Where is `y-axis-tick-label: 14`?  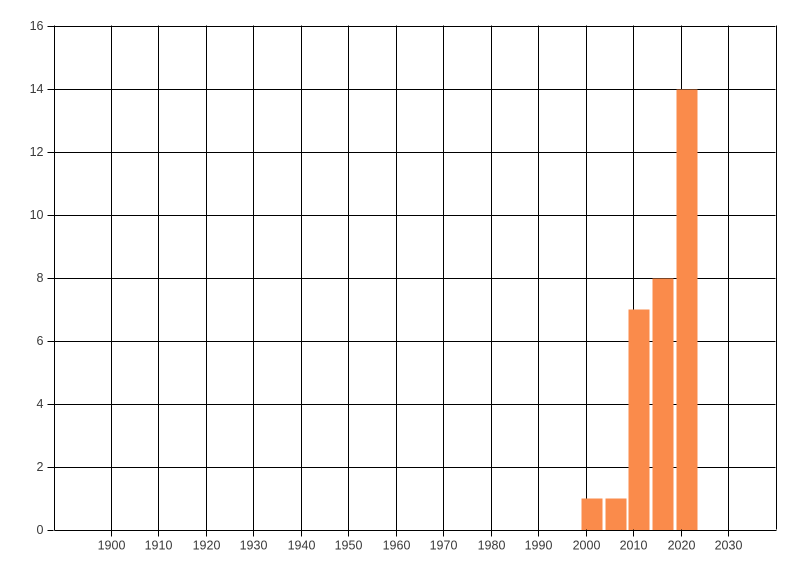
y-axis-tick-label: 14 is located at coordinates (37, 89).